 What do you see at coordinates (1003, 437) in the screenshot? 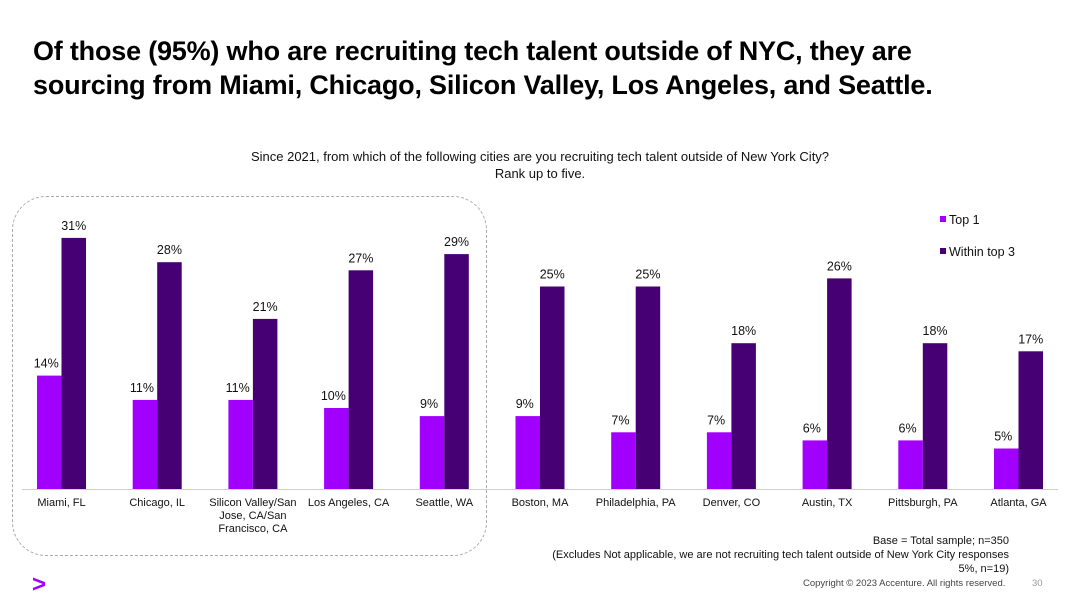
I see `data-label-top1: 5%` at bounding box center [1003, 437].